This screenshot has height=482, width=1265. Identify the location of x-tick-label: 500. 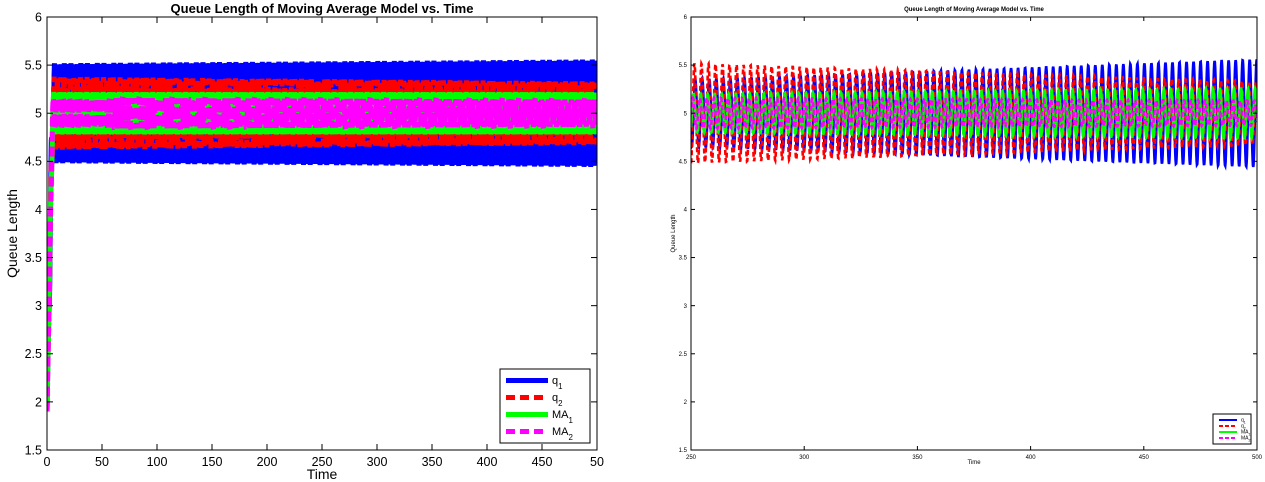
(1257, 458).